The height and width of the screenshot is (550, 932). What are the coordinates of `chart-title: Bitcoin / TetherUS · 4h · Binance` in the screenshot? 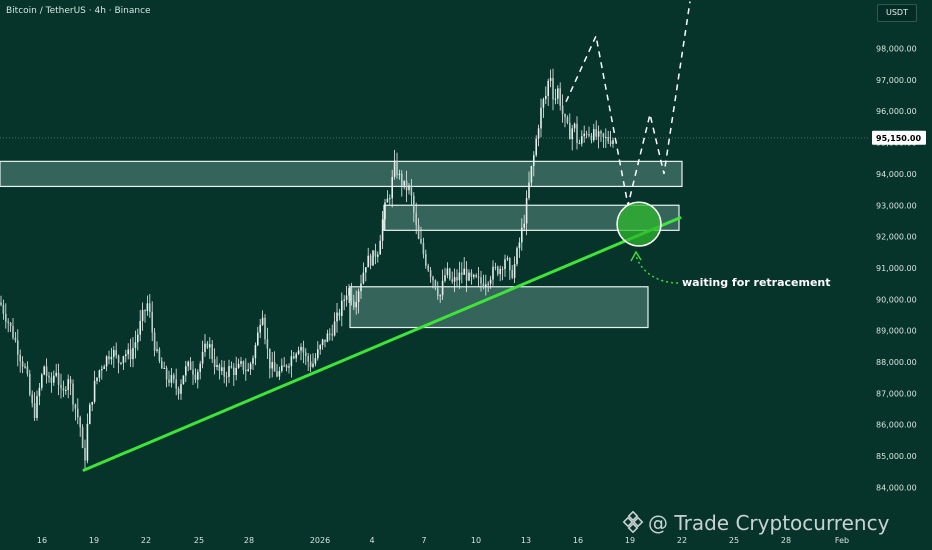 It's located at (78, 11).